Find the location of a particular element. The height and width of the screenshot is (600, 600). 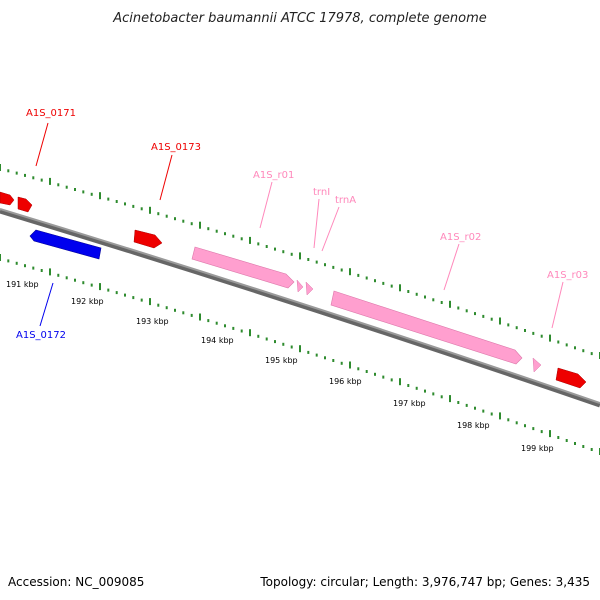

gene-label-A1S_r02: A1S_r02 is located at coordinates (460, 237).